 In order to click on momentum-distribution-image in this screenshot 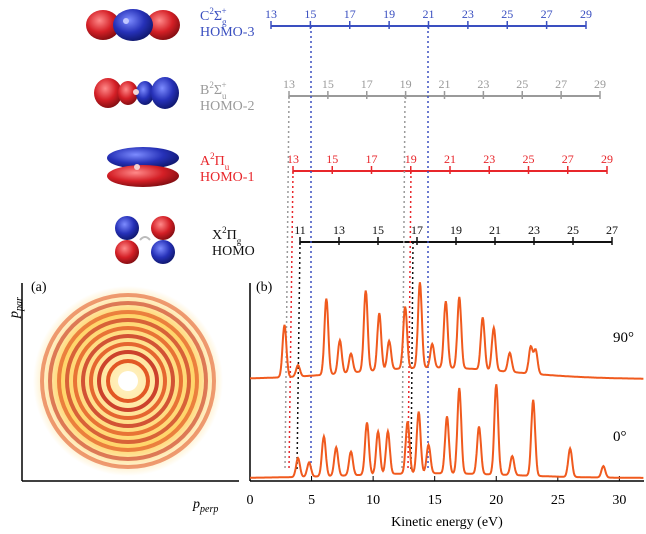, I will do `click(128, 381)`.